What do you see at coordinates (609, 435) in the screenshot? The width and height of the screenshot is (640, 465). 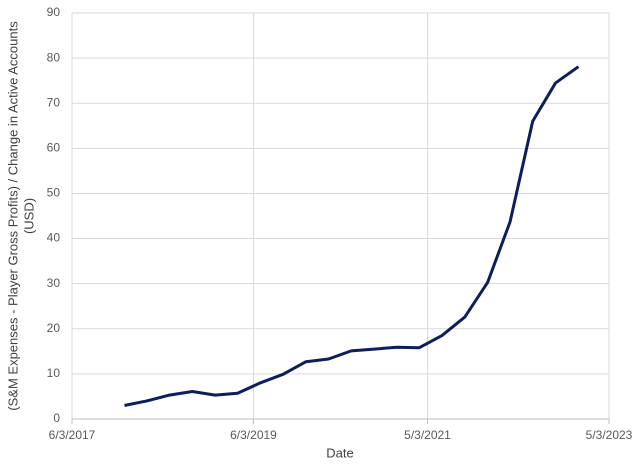 I see `x-tick-label: 5/3/2023` at bounding box center [609, 435].